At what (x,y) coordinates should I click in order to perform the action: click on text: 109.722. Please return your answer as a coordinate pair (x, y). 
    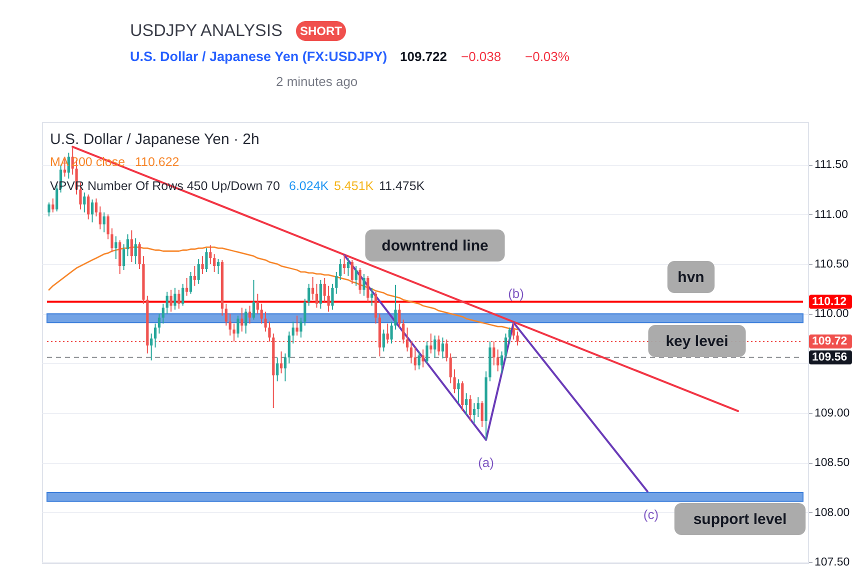
    Looking at the image, I should click on (423, 56).